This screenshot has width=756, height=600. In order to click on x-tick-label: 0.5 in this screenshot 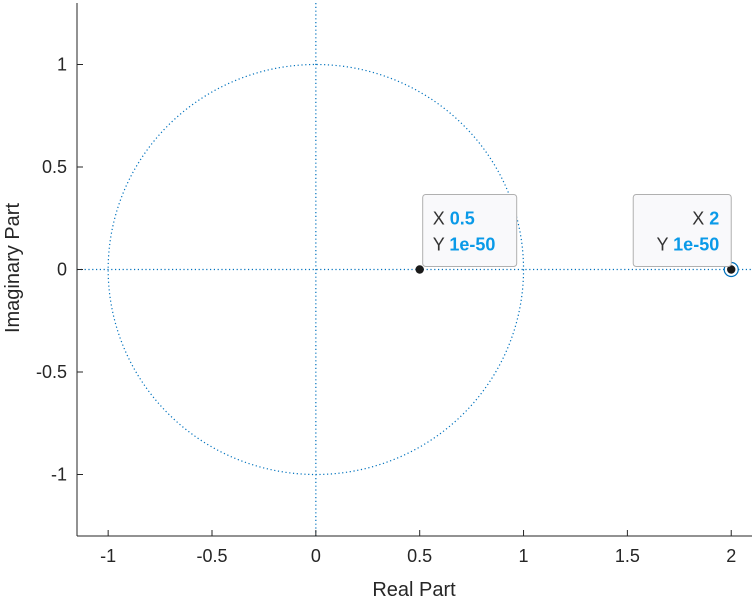, I will do `click(419, 556)`.